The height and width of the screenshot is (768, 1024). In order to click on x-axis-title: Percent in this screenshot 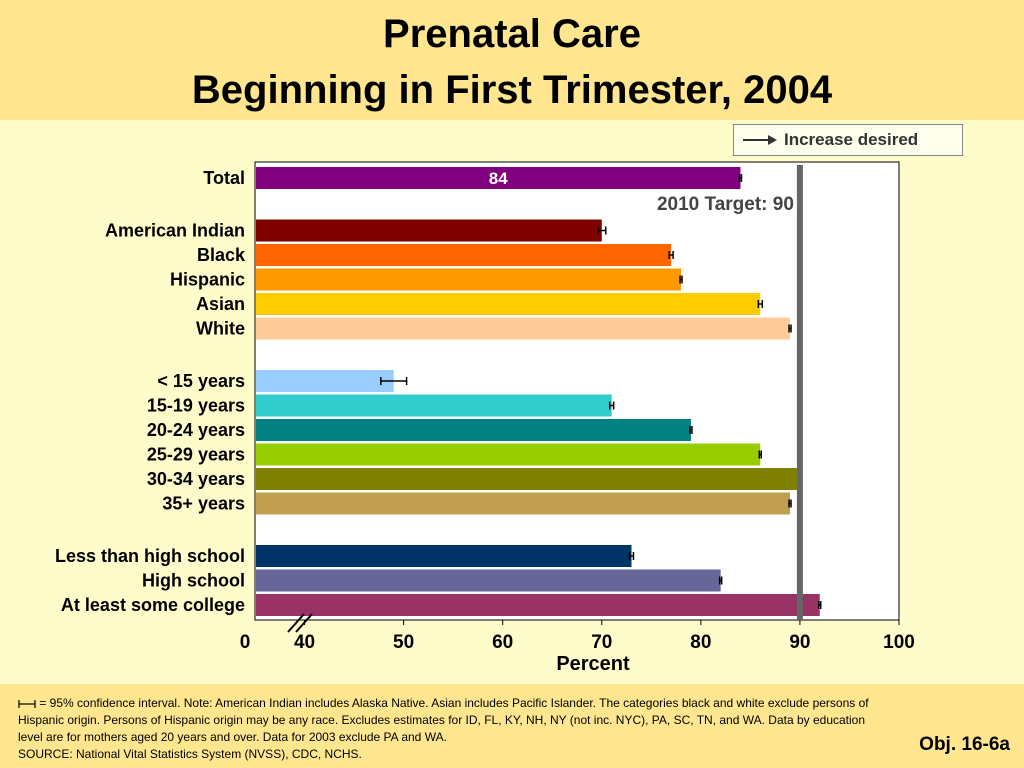, I will do `click(593, 664)`.